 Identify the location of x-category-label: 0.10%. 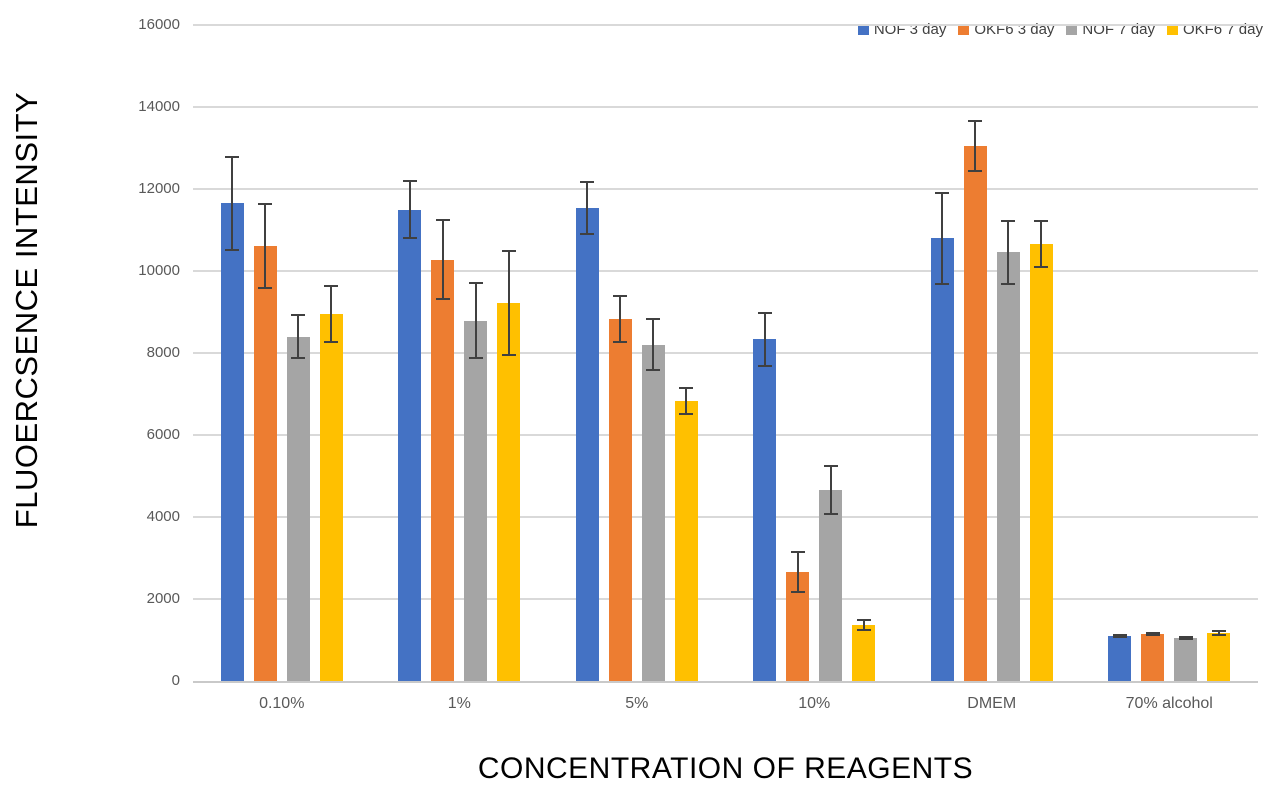
(282, 703).